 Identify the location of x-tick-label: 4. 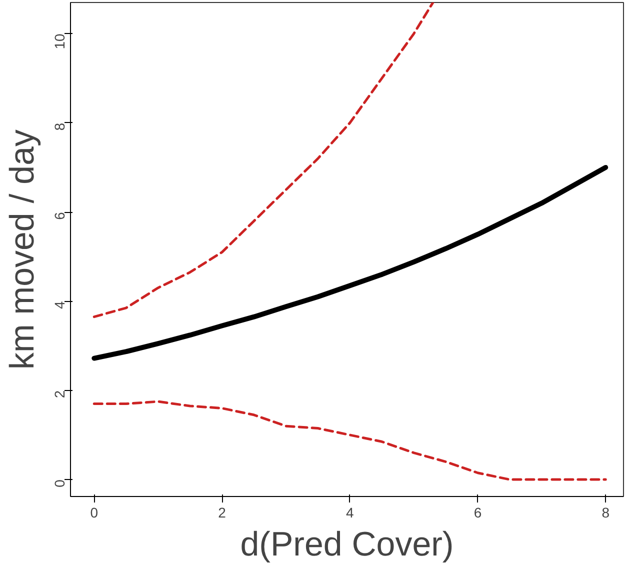
(350, 512).